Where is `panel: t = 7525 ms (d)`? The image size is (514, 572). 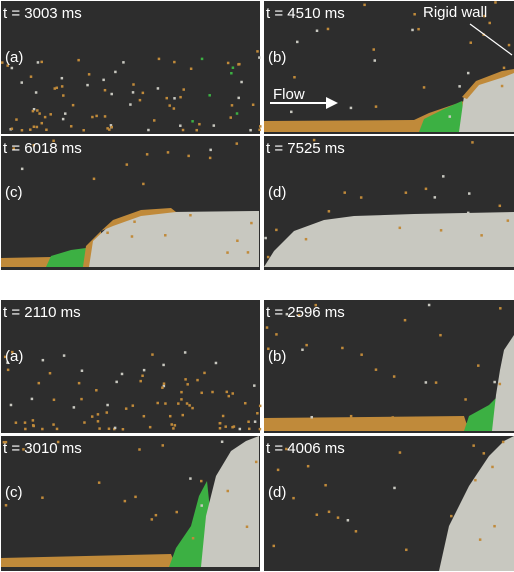
panel: t = 7525 ms (d) is located at coordinates (389, 203).